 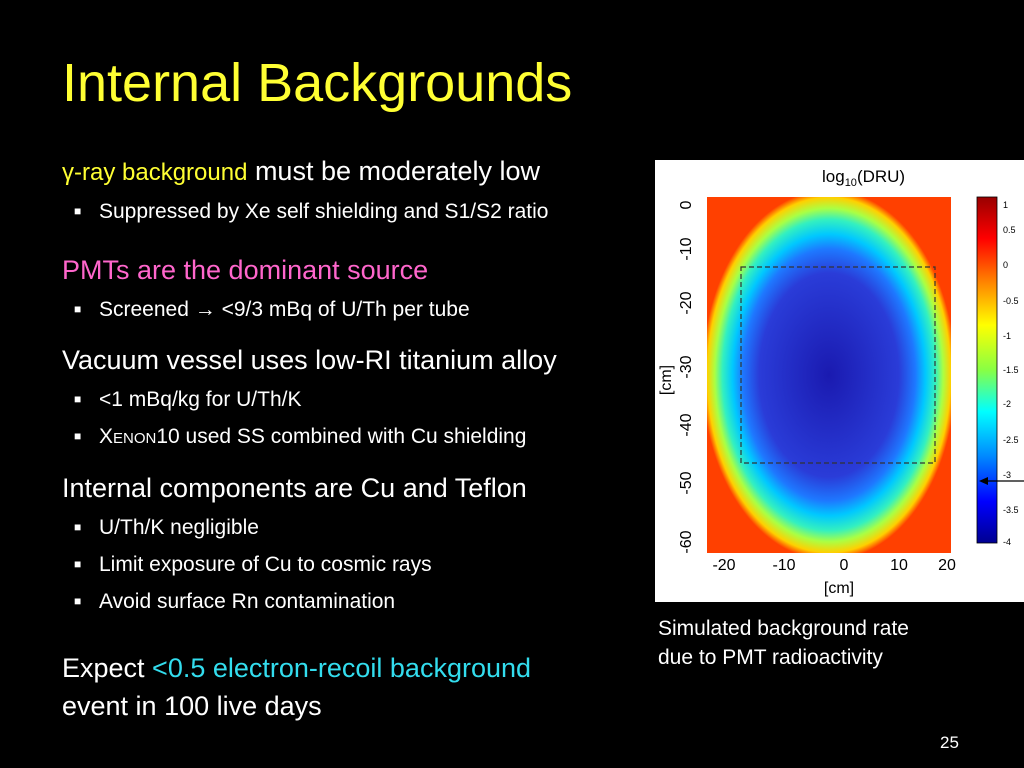 I want to click on cbar-tick-10: -4, so click(x=1007, y=542).